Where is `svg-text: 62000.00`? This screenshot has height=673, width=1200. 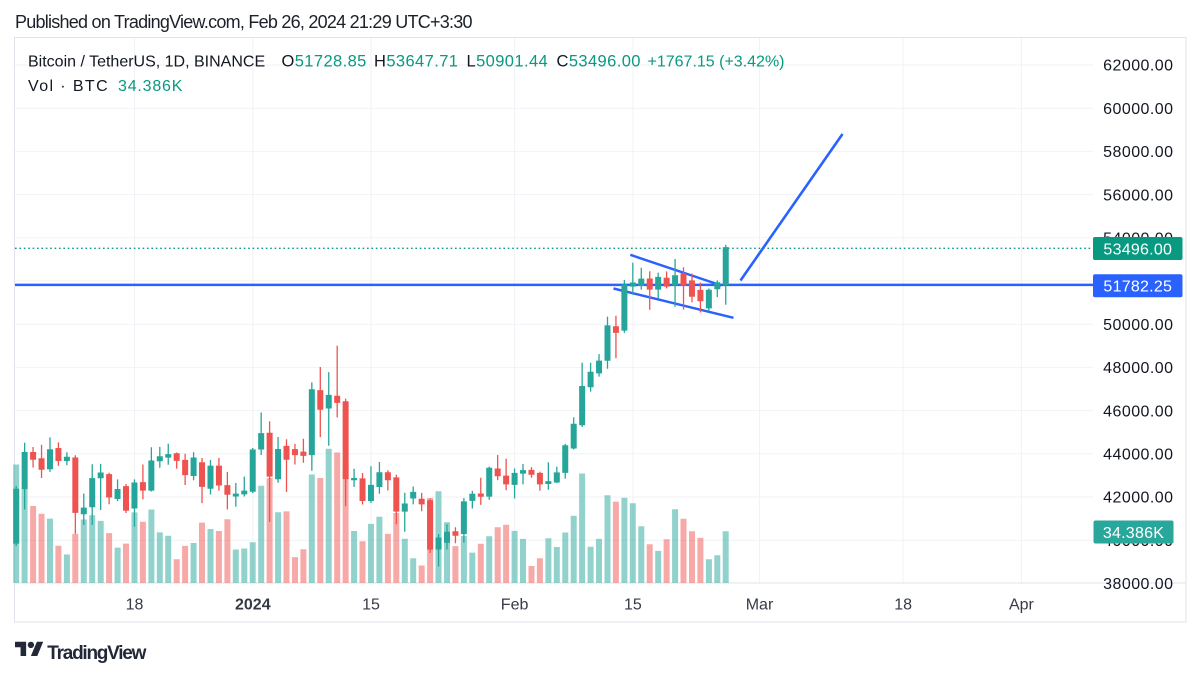 svg-text: 62000.00 is located at coordinates (1138, 66).